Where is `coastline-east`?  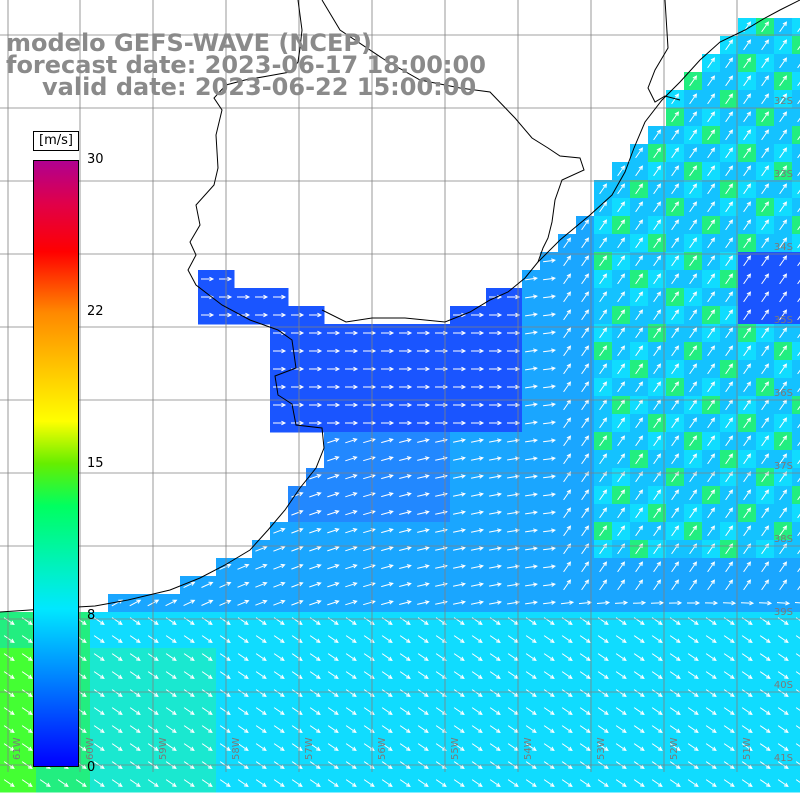
coastline-east is located at coordinates (668, 131).